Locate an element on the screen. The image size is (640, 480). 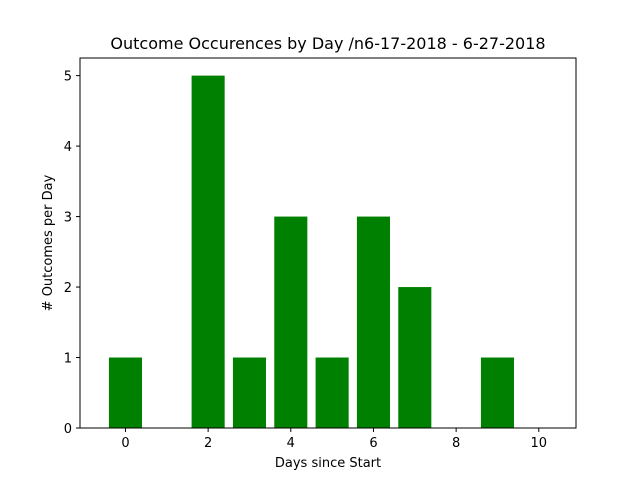
y-tick-label: 2 is located at coordinates (68, 288).